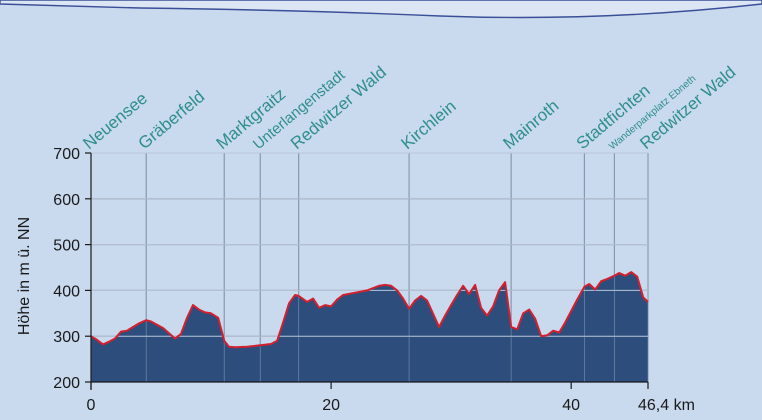  Describe the element at coordinates (666, 405) in the screenshot. I see `x-tick-label-3: 46,4 km` at that location.